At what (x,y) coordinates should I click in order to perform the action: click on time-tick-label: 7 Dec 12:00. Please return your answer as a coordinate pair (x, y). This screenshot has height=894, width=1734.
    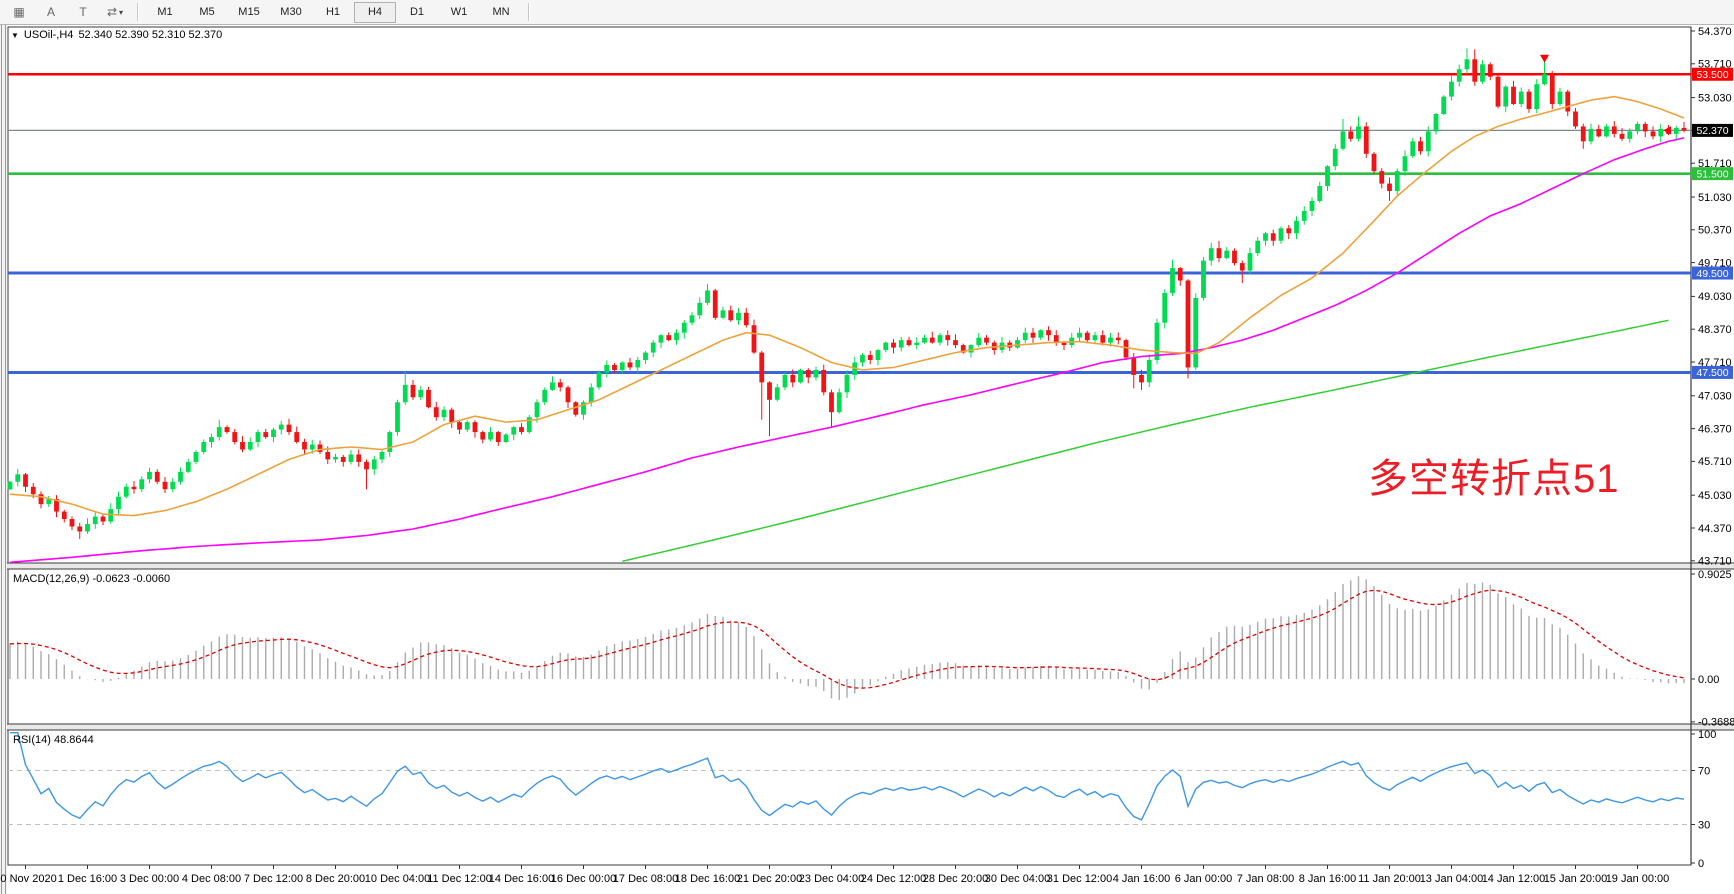
    Looking at the image, I should click on (273, 879).